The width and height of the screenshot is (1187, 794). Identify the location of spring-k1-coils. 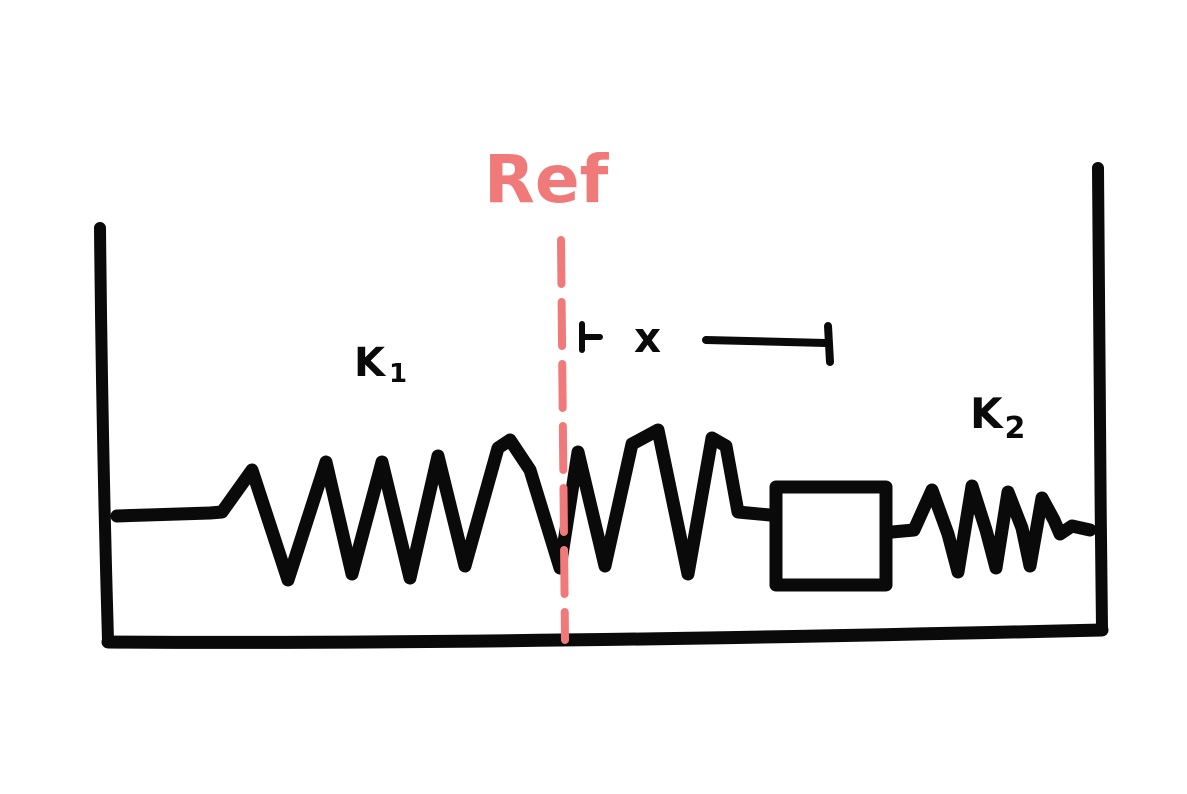
(443, 505).